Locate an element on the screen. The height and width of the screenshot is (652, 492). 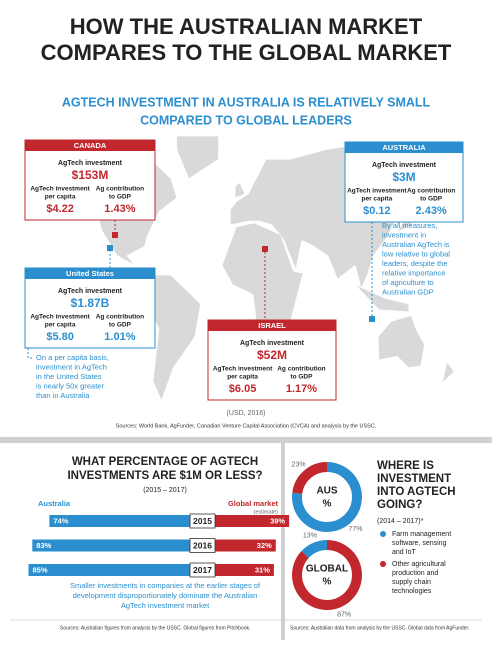
subtitle: COMPARED TO GLOBAL LEADERS is located at coordinates (246, 120).